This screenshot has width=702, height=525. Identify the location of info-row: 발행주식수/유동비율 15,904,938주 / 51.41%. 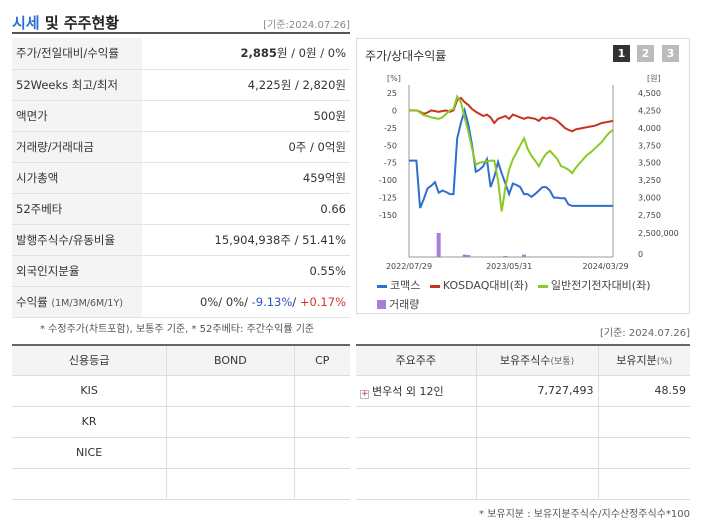
(181, 240).